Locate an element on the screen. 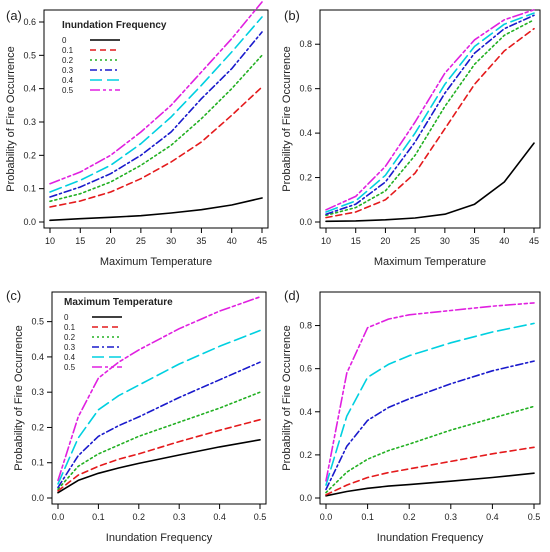 Image resolution: width=550 pixels, height=552 pixels. panel-label: (c) is located at coordinates (13, 295).